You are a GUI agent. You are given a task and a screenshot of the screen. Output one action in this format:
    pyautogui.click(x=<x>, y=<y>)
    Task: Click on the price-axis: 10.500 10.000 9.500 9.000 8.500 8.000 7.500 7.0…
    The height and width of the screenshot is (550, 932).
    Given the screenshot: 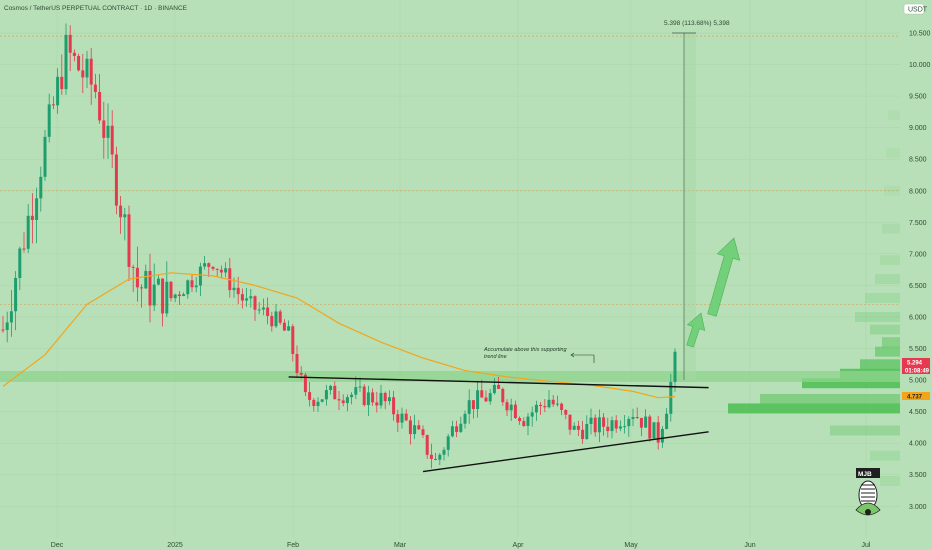 What is the action you would take?
    pyautogui.click(x=916, y=270)
    